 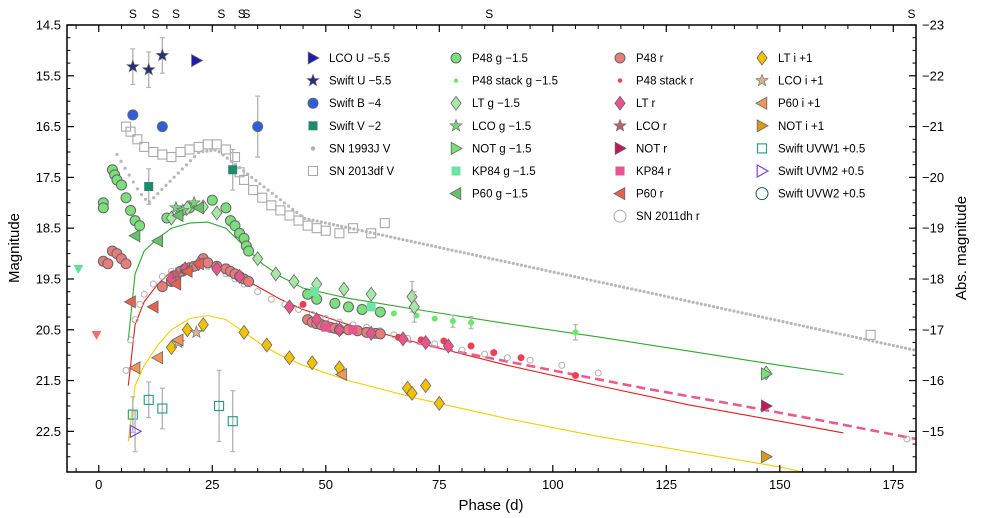 I want to click on series-kp84-g-point, so click(x=314, y=292).